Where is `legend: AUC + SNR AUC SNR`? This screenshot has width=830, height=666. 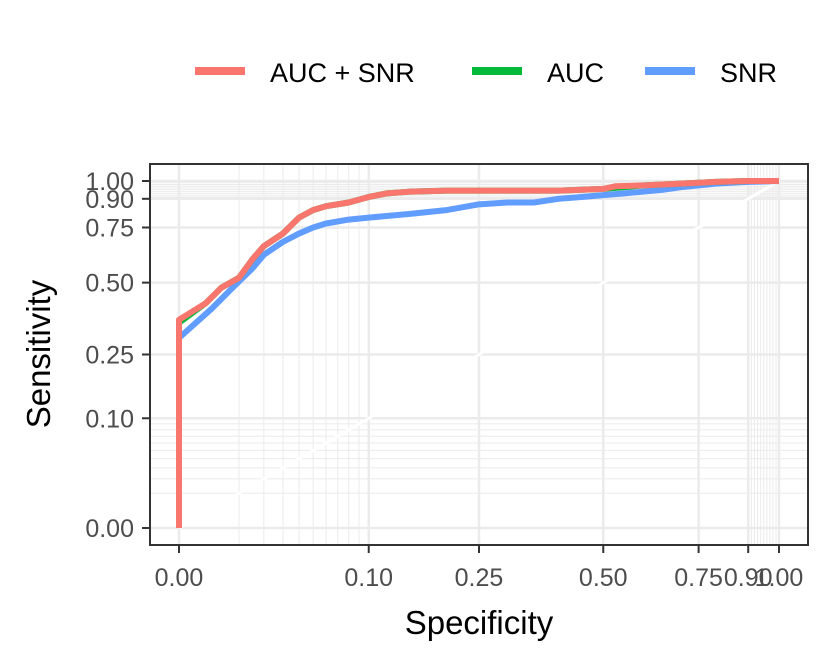 legend: AUC + SNR AUC SNR is located at coordinates (486, 73).